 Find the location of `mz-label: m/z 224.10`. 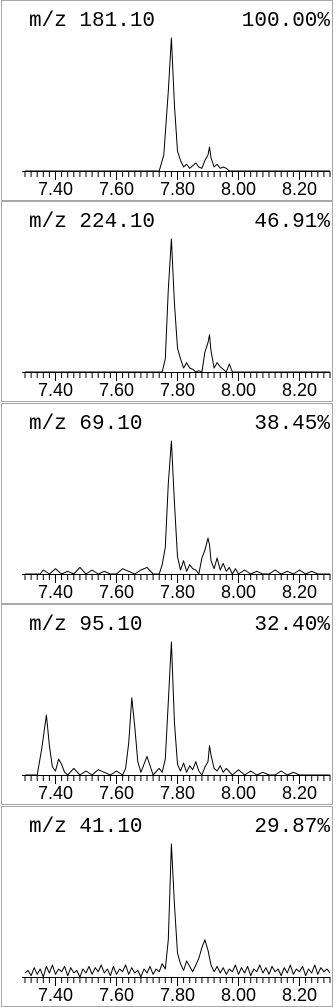

mz-label: m/z 224.10 is located at coordinates (92, 222).